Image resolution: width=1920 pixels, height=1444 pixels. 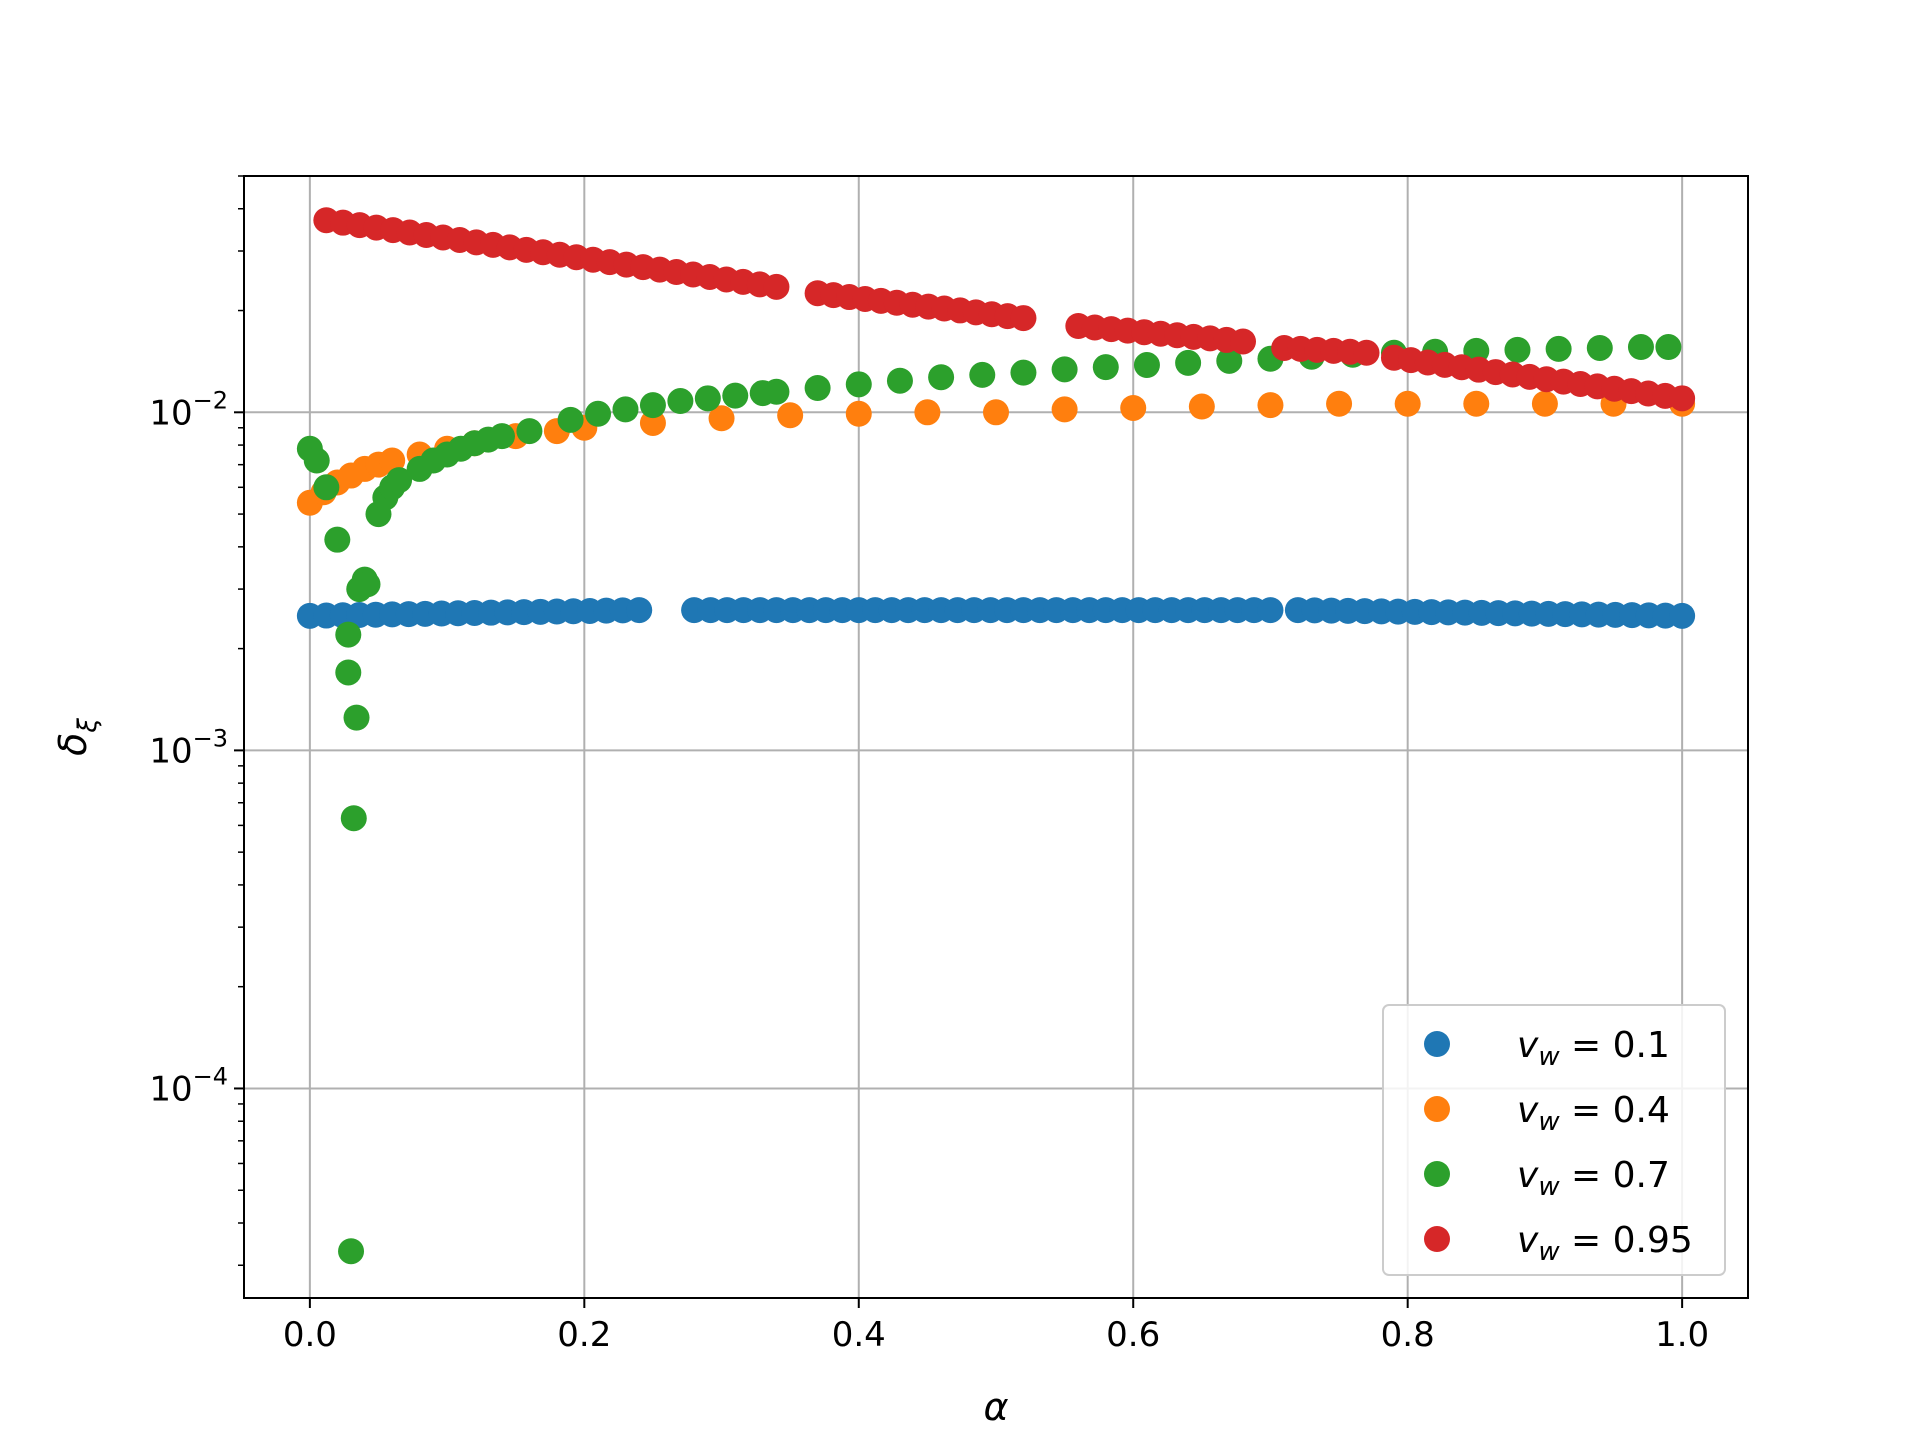 I want to click on x-tick-label: 0.2, so click(x=584, y=1335).